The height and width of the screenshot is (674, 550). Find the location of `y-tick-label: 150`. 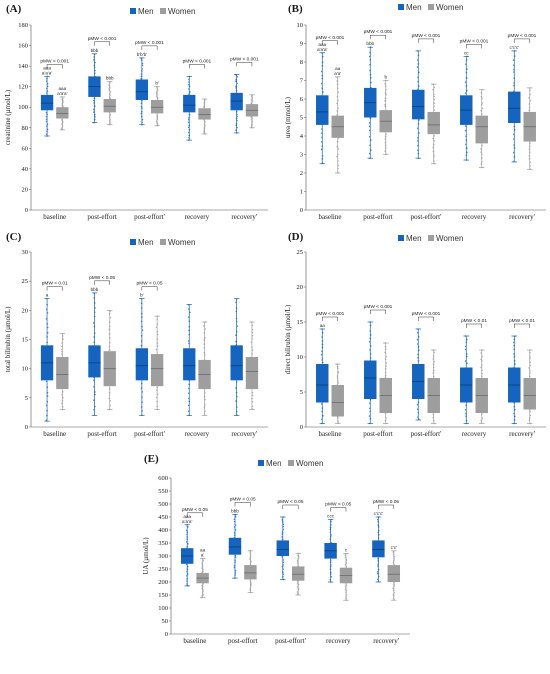

y-tick-label: 150 is located at coordinates (163, 595).